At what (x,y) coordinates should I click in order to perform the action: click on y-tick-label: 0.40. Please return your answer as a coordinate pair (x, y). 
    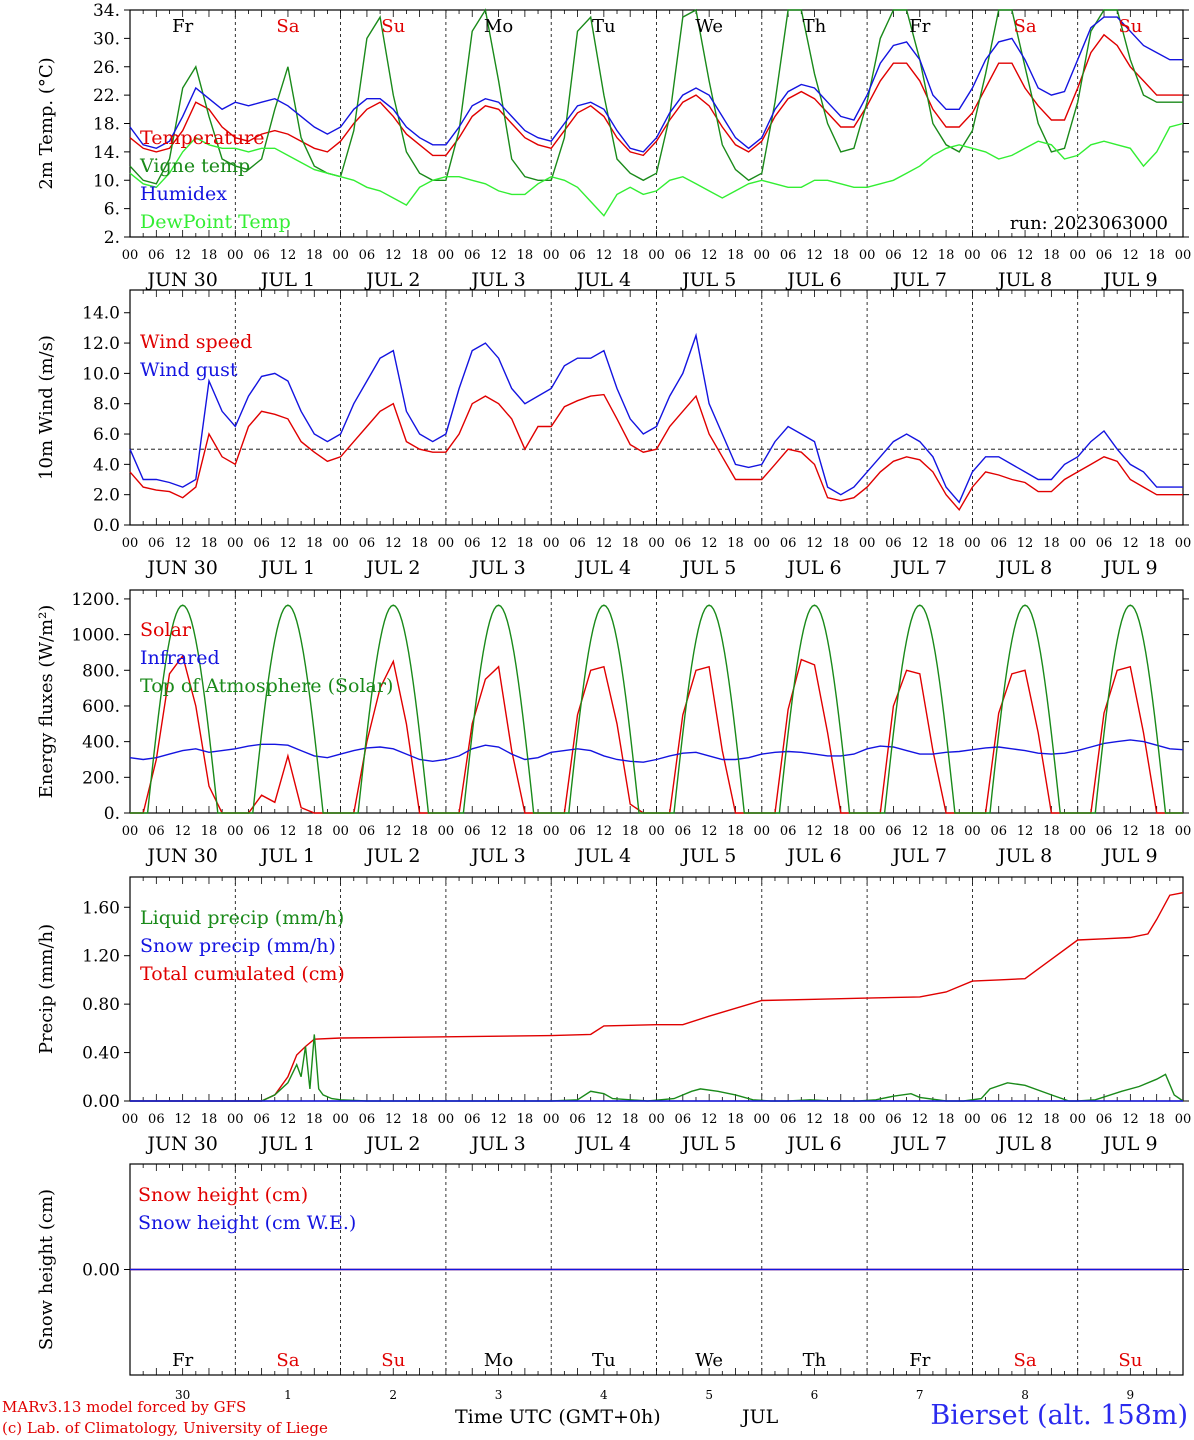
    Looking at the image, I should click on (101, 1054).